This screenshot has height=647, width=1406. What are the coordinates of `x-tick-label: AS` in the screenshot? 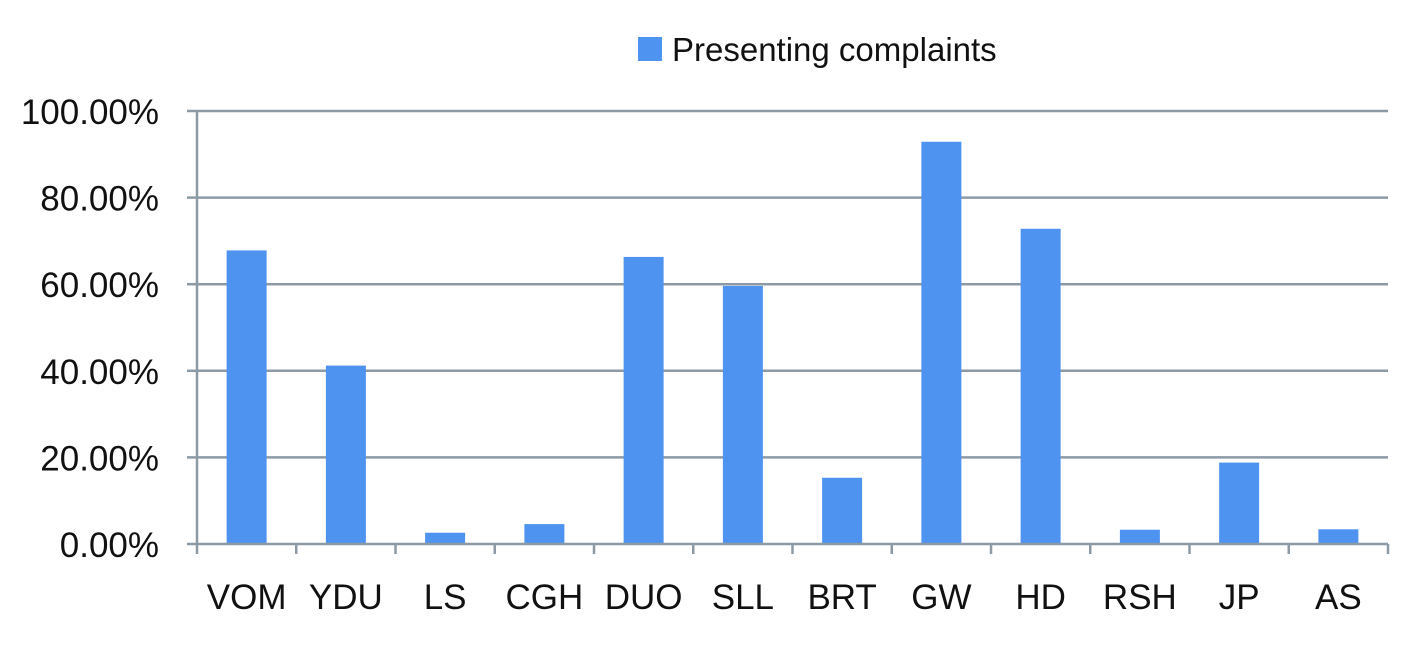 It's located at (1338, 597).